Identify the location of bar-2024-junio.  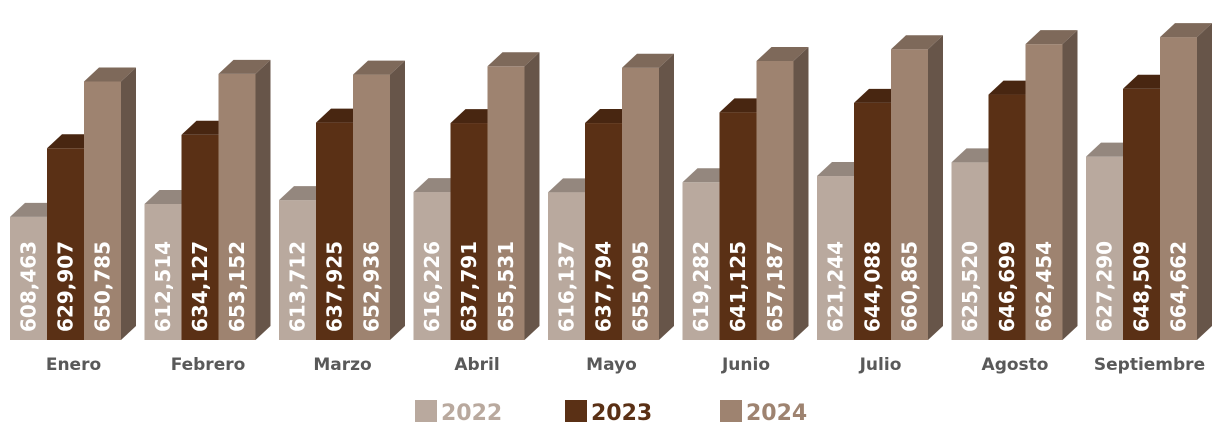
(782, 194).